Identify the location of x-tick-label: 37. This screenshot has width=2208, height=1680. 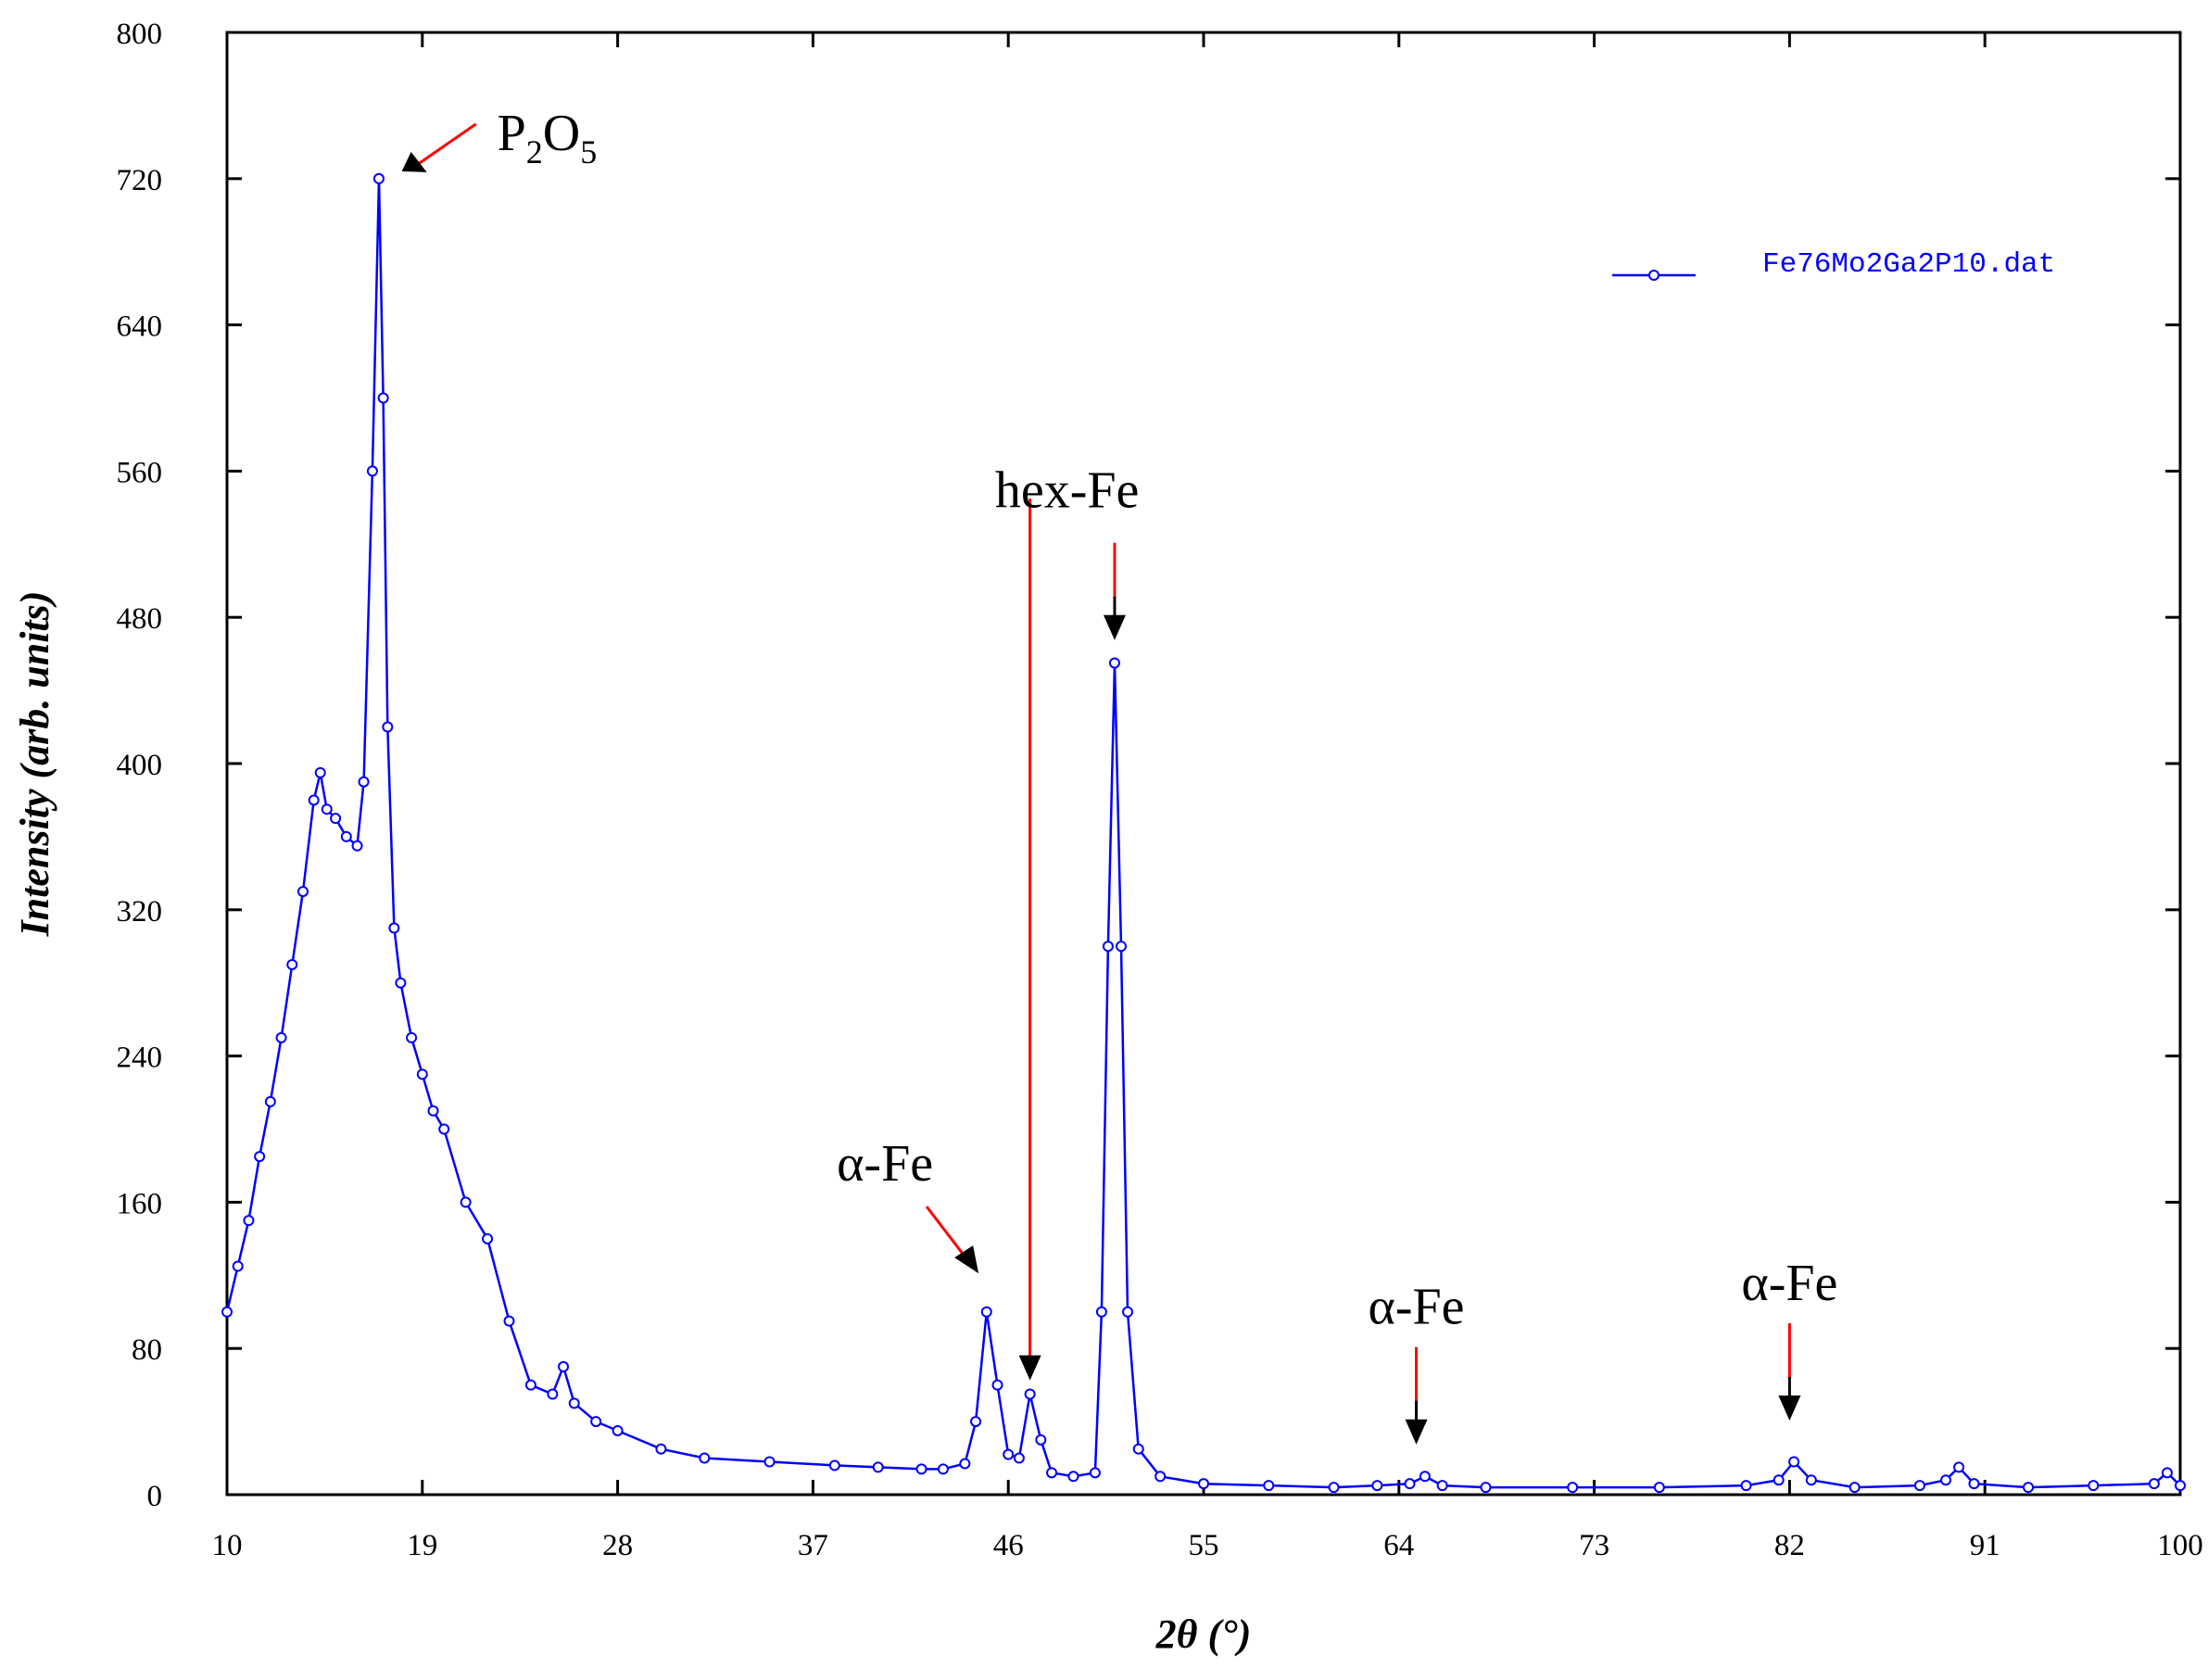
(813, 1545).